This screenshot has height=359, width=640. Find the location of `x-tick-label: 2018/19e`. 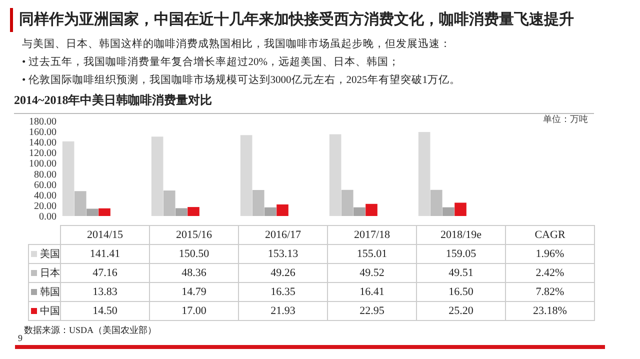

x-tick-label: 2018/19e is located at coordinates (461, 235).